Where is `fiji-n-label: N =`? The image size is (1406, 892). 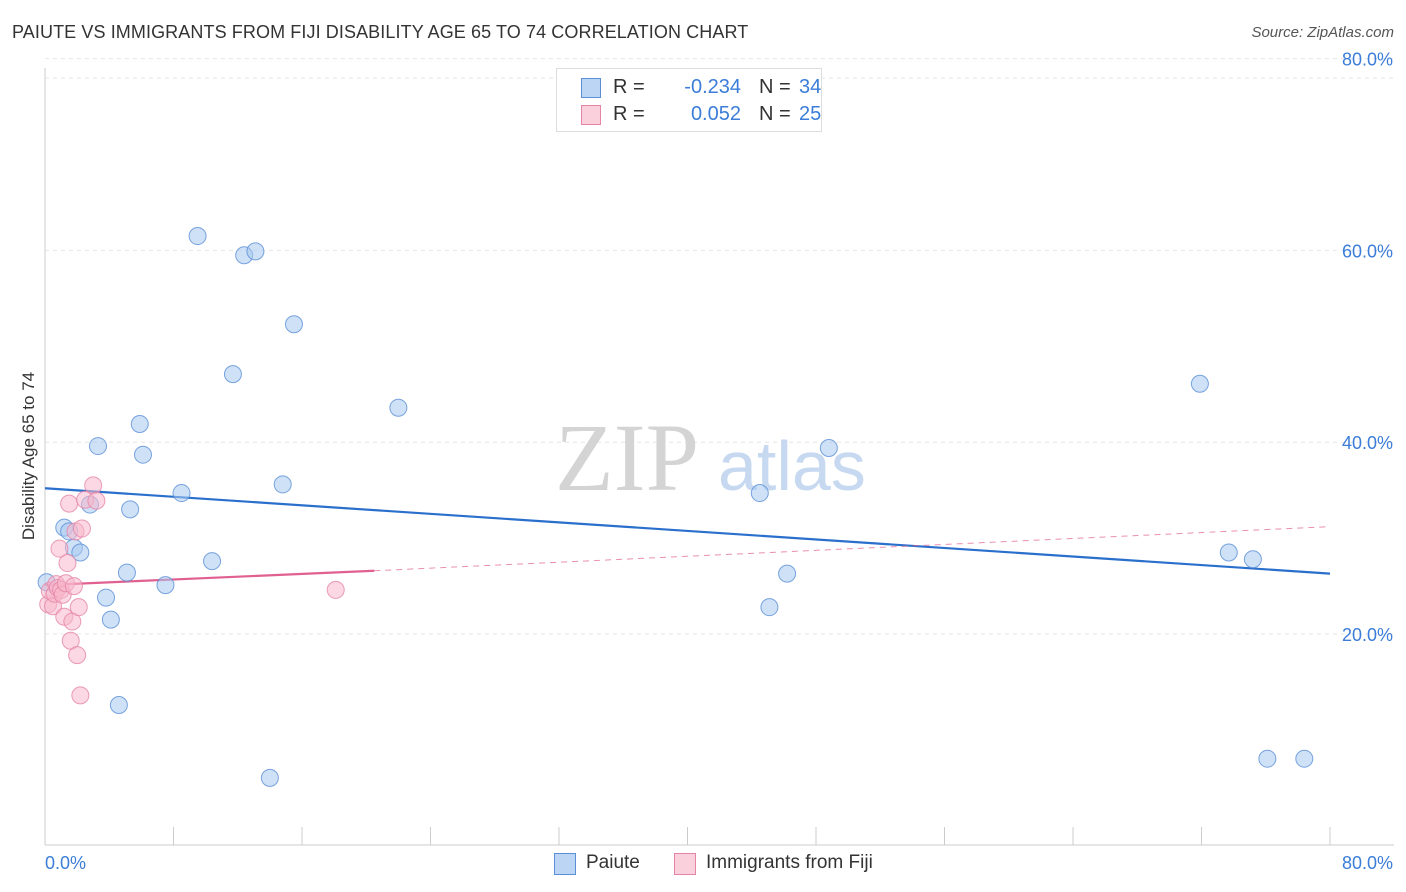 fiji-n-label: N = is located at coordinates (775, 114).